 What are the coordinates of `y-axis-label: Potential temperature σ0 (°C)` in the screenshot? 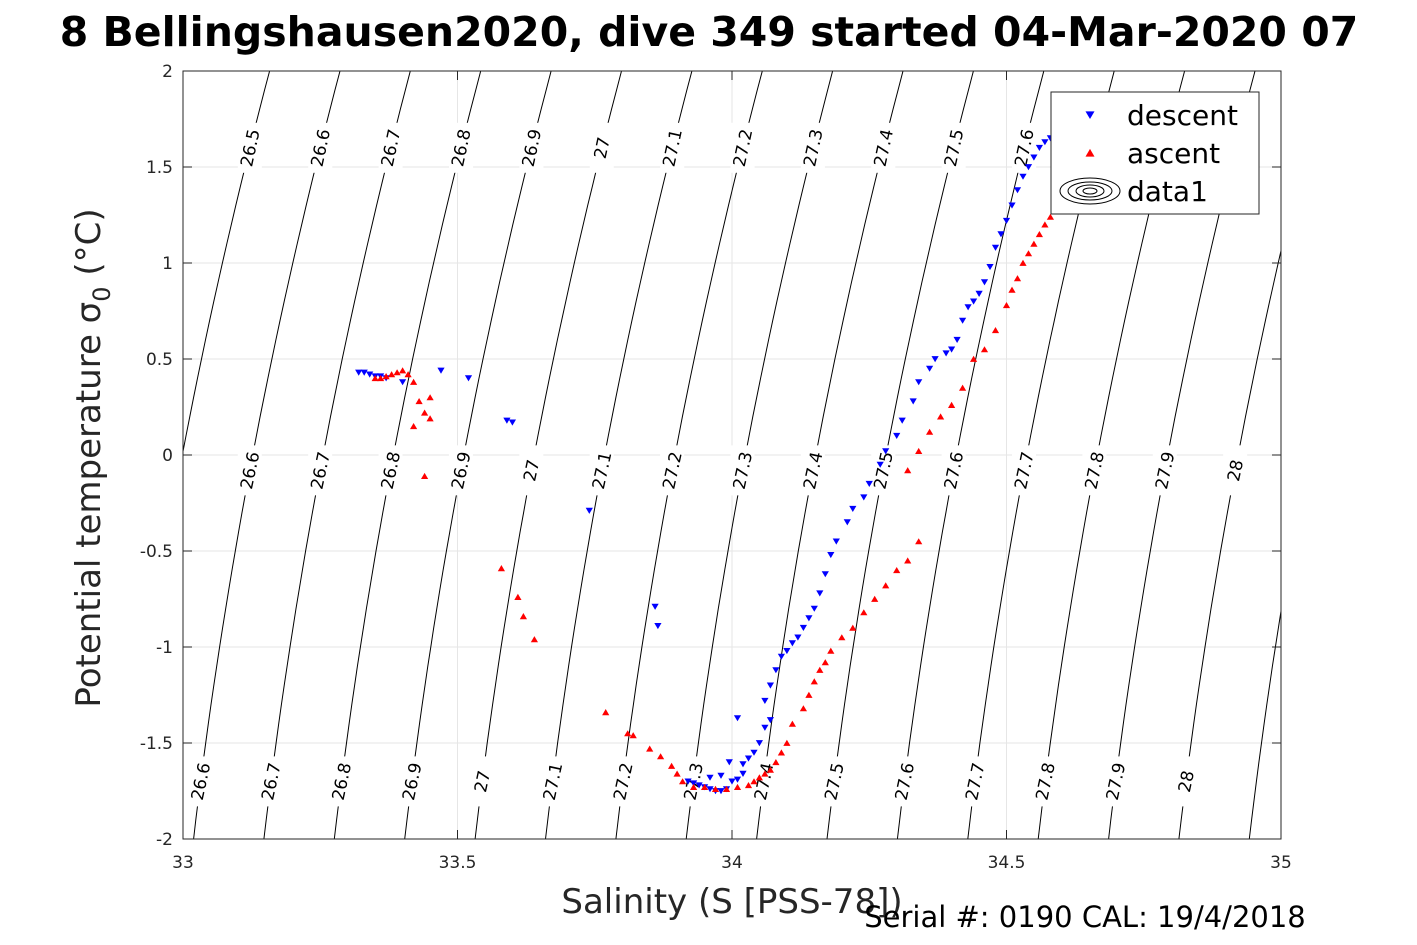 It's located at (92, 457).